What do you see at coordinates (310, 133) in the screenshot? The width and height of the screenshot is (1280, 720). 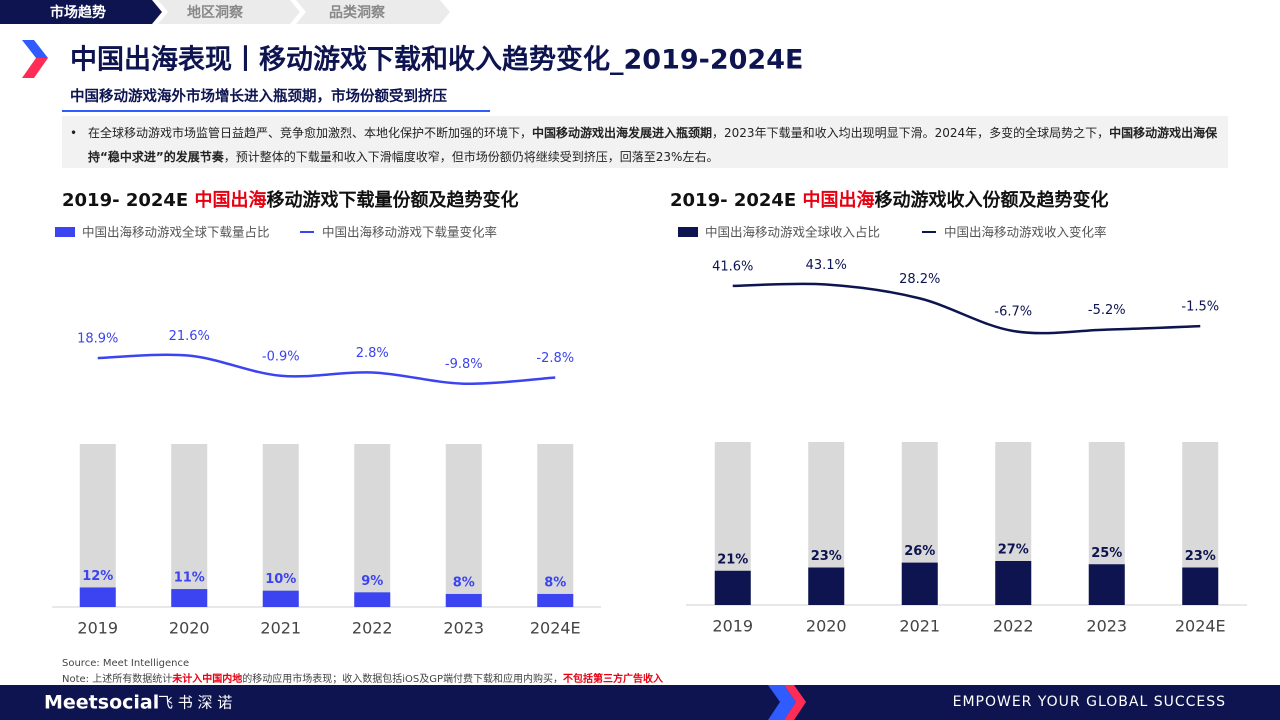 I see `text-segment: 在全球移动游戏市场监管日益趋严、竞争愈加激烈、本地化保护不断加强的环境下，` at bounding box center [310, 133].